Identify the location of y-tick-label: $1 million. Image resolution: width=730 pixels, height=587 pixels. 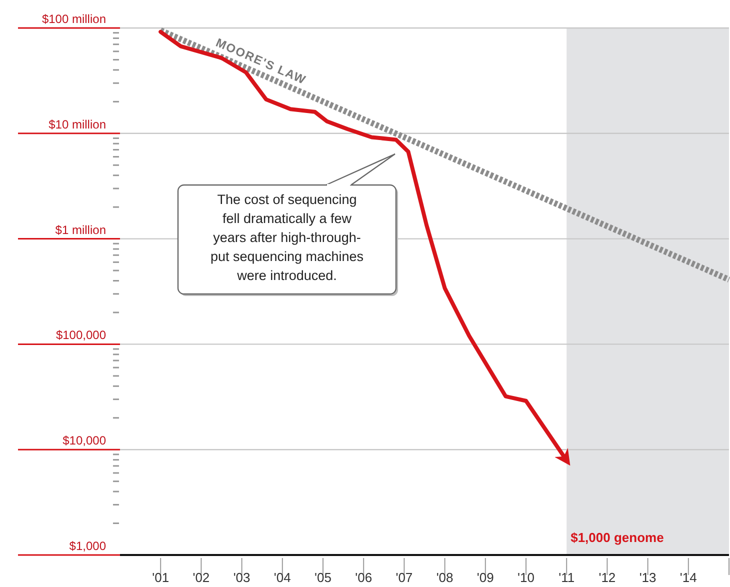
(80, 229).